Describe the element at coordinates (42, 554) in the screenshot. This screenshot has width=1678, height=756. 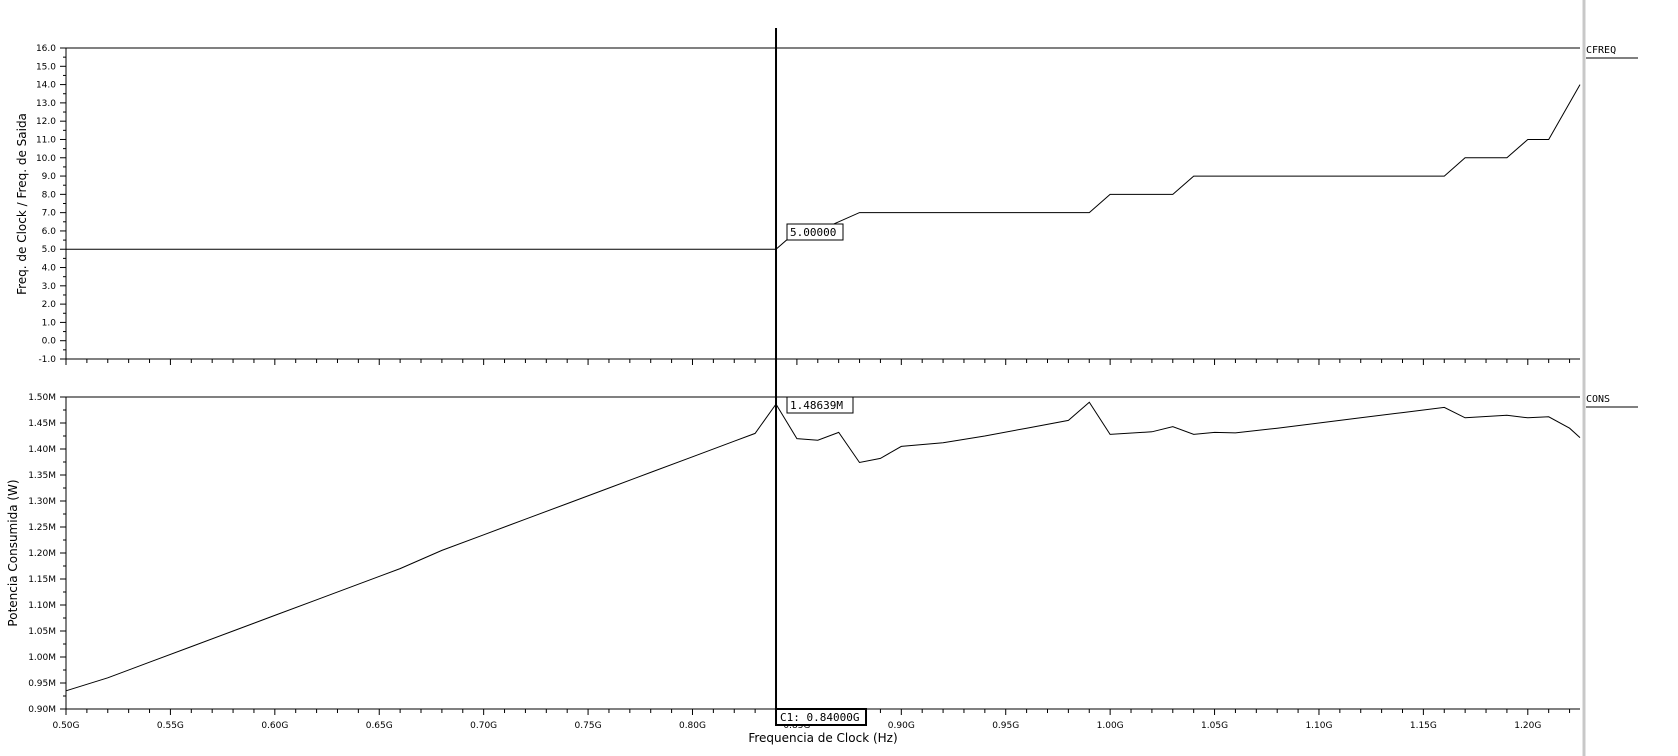
I see `cons-y-tick-label: 1.20M` at that location.